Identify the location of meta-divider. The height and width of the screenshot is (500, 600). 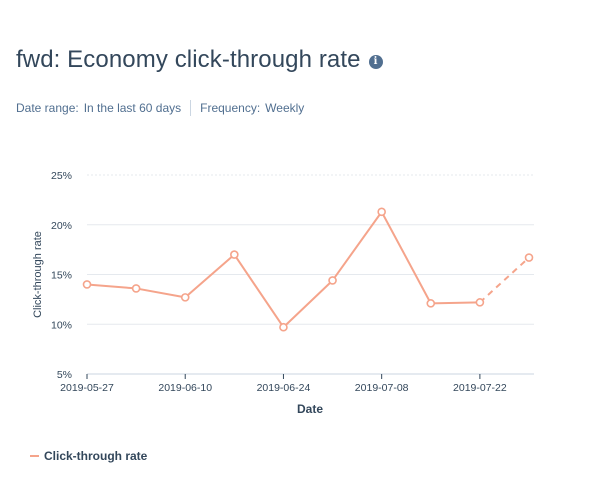
(191, 108).